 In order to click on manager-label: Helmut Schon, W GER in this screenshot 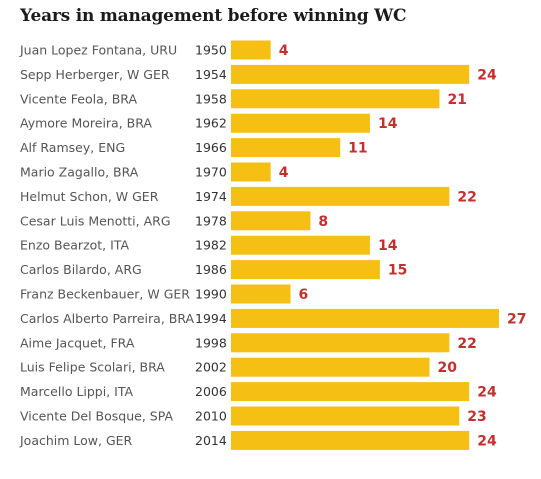, I will do `click(89, 196)`.